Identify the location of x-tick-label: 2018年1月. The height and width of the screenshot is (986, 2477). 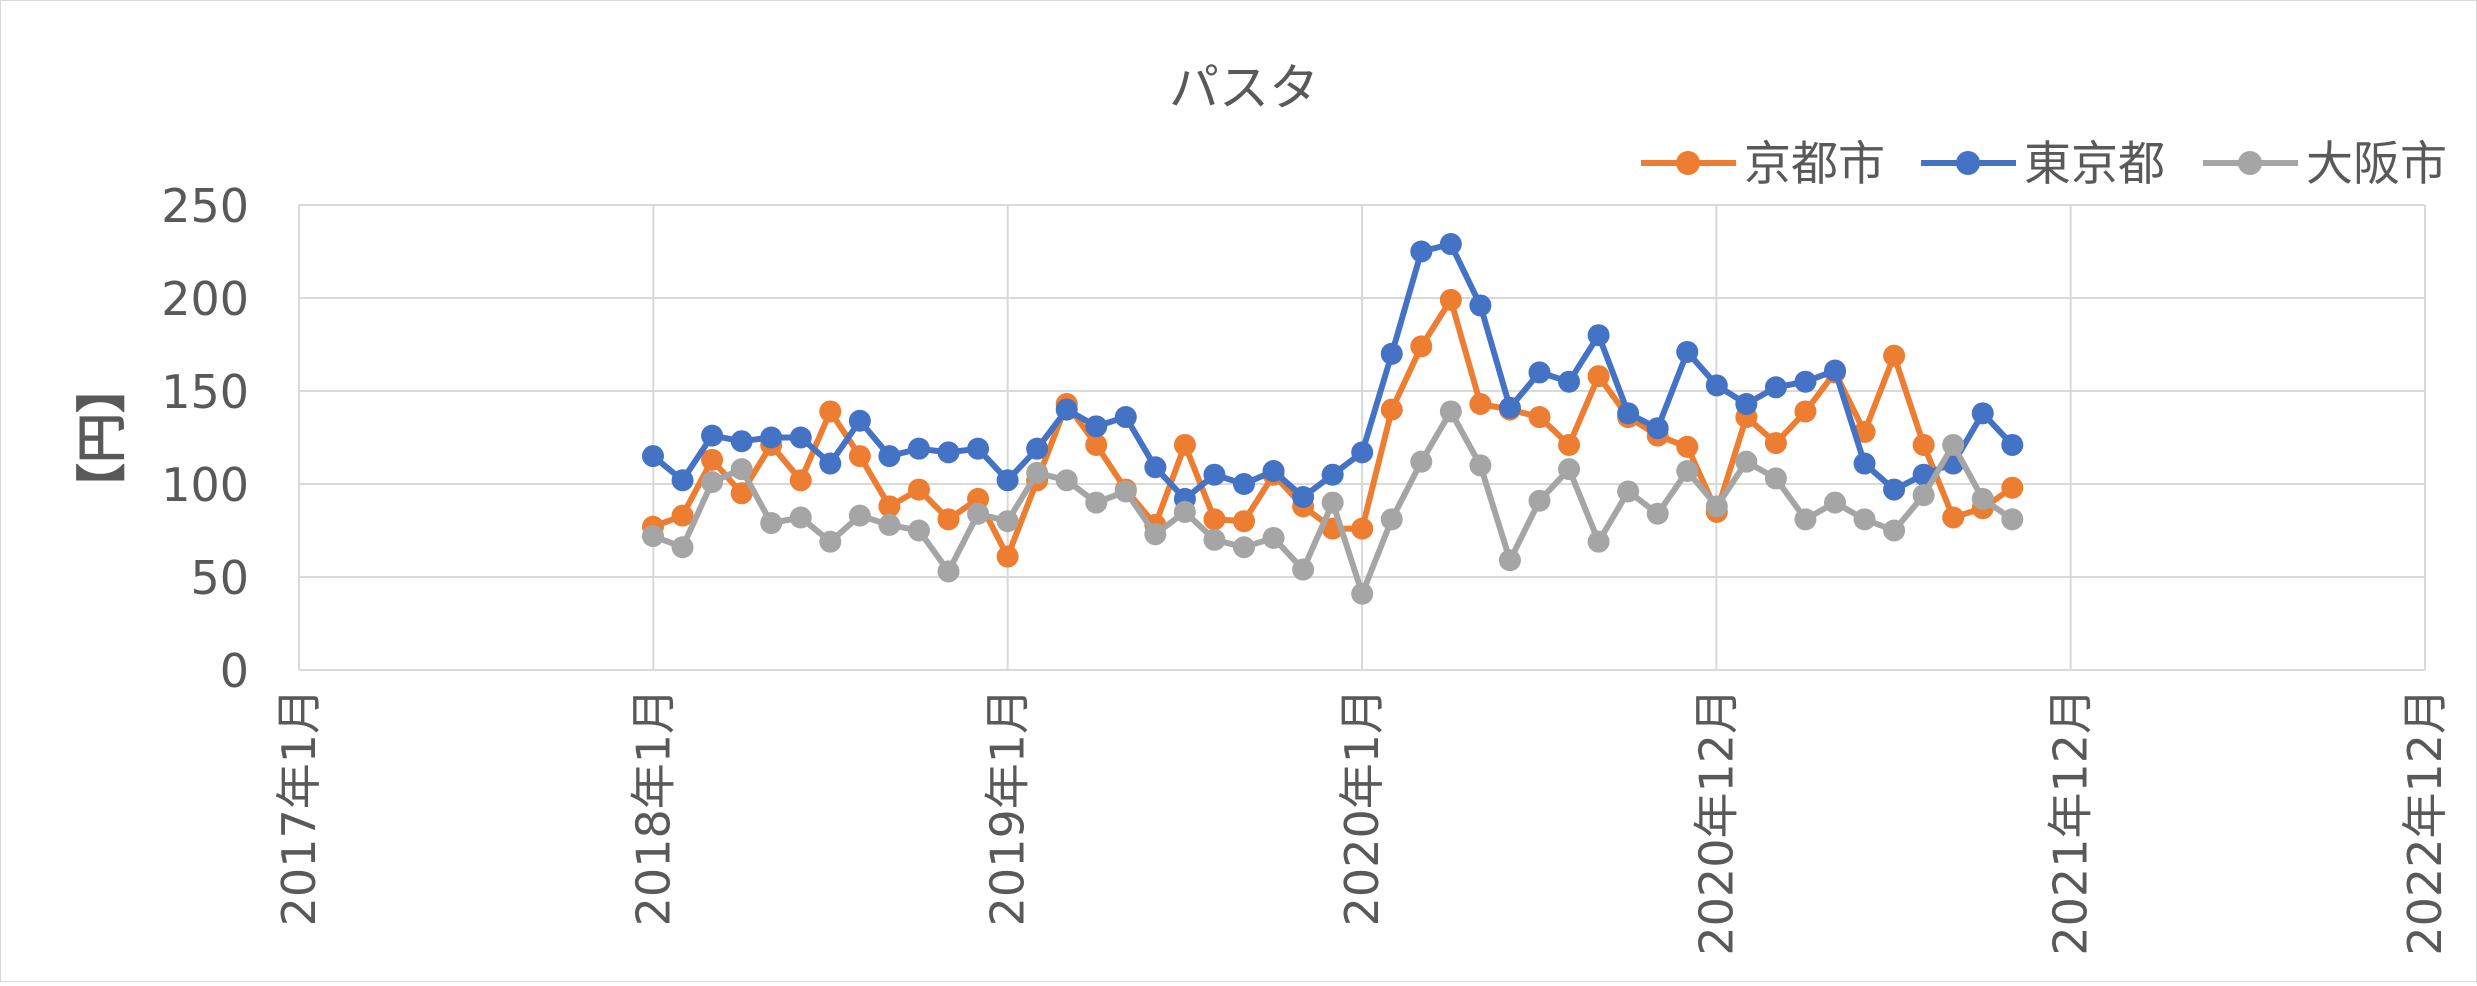
(653, 807).